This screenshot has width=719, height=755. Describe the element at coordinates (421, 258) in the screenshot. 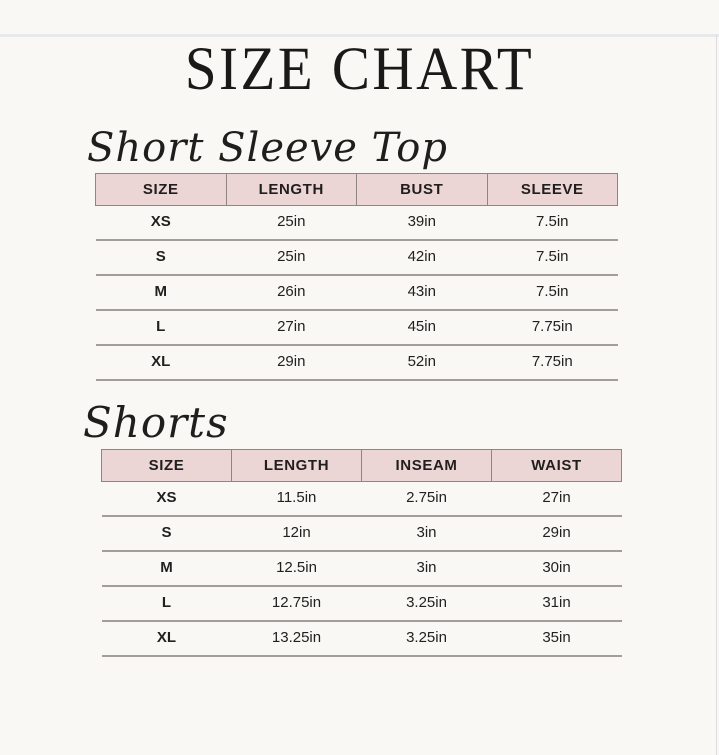

I see `value-cell: 42in` at that location.